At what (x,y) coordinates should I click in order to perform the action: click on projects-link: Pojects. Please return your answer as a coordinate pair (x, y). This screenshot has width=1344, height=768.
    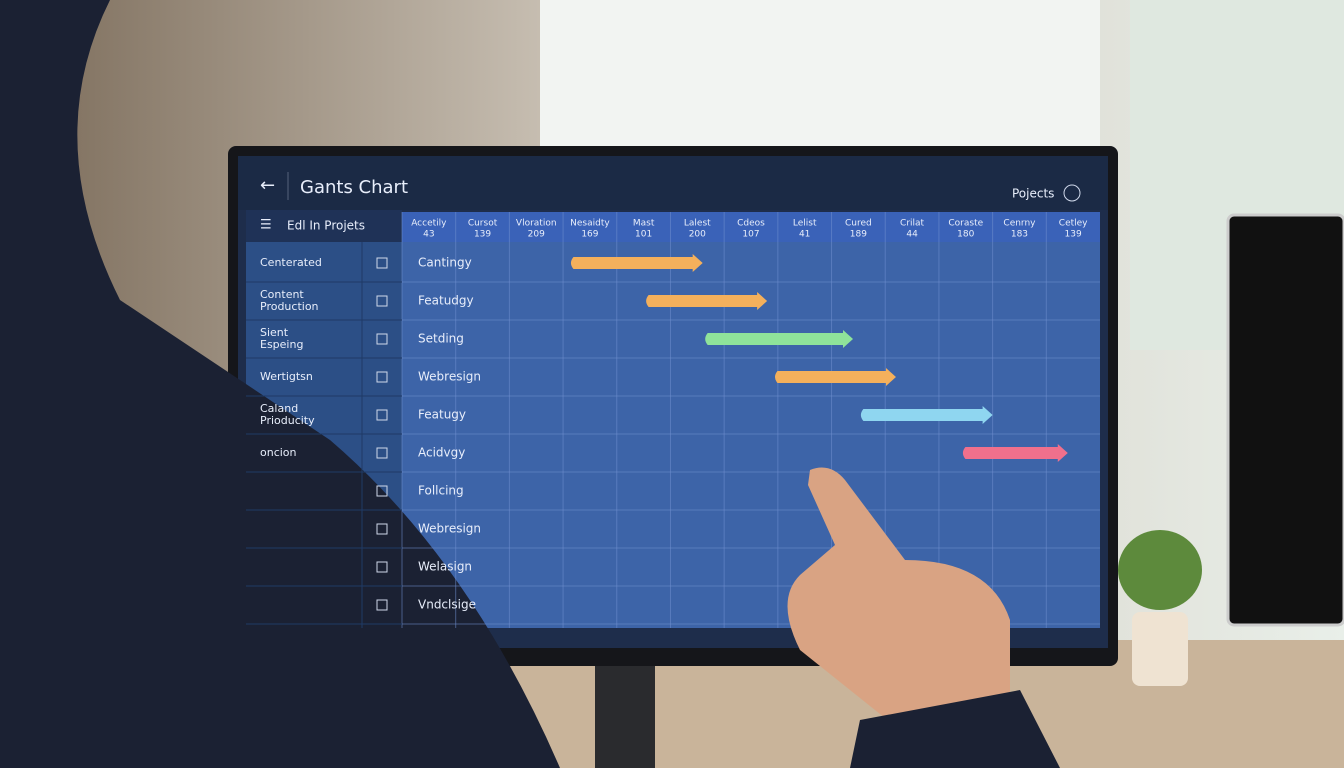
    Looking at the image, I should click on (1033, 194).